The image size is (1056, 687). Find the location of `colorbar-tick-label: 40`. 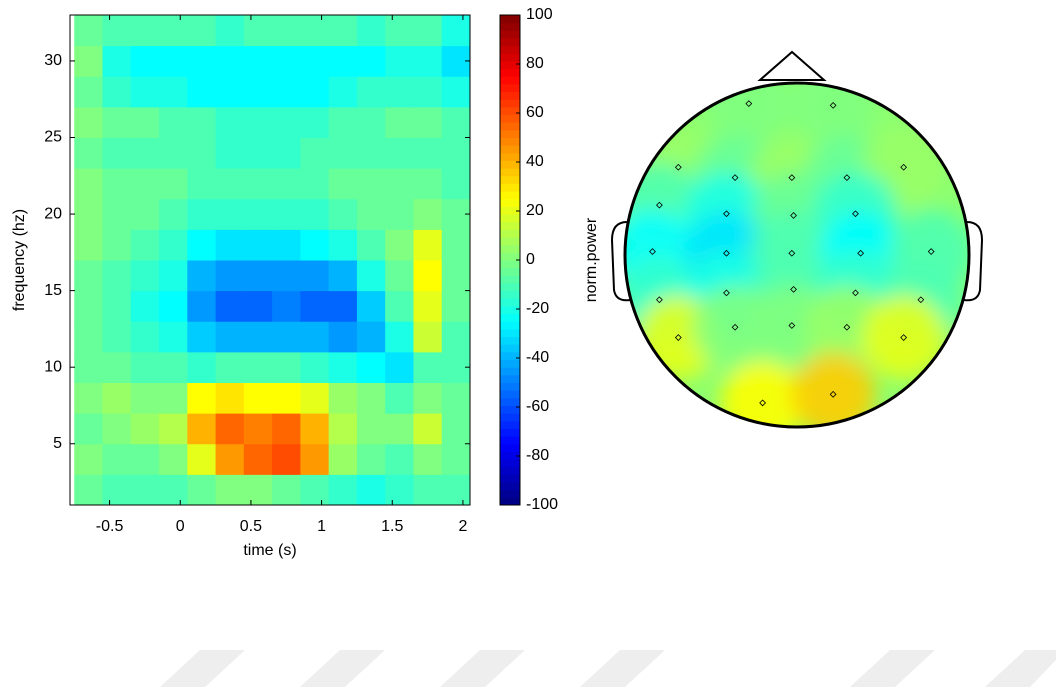

colorbar-tick-label: 40 is located at coordinates (535, 161).